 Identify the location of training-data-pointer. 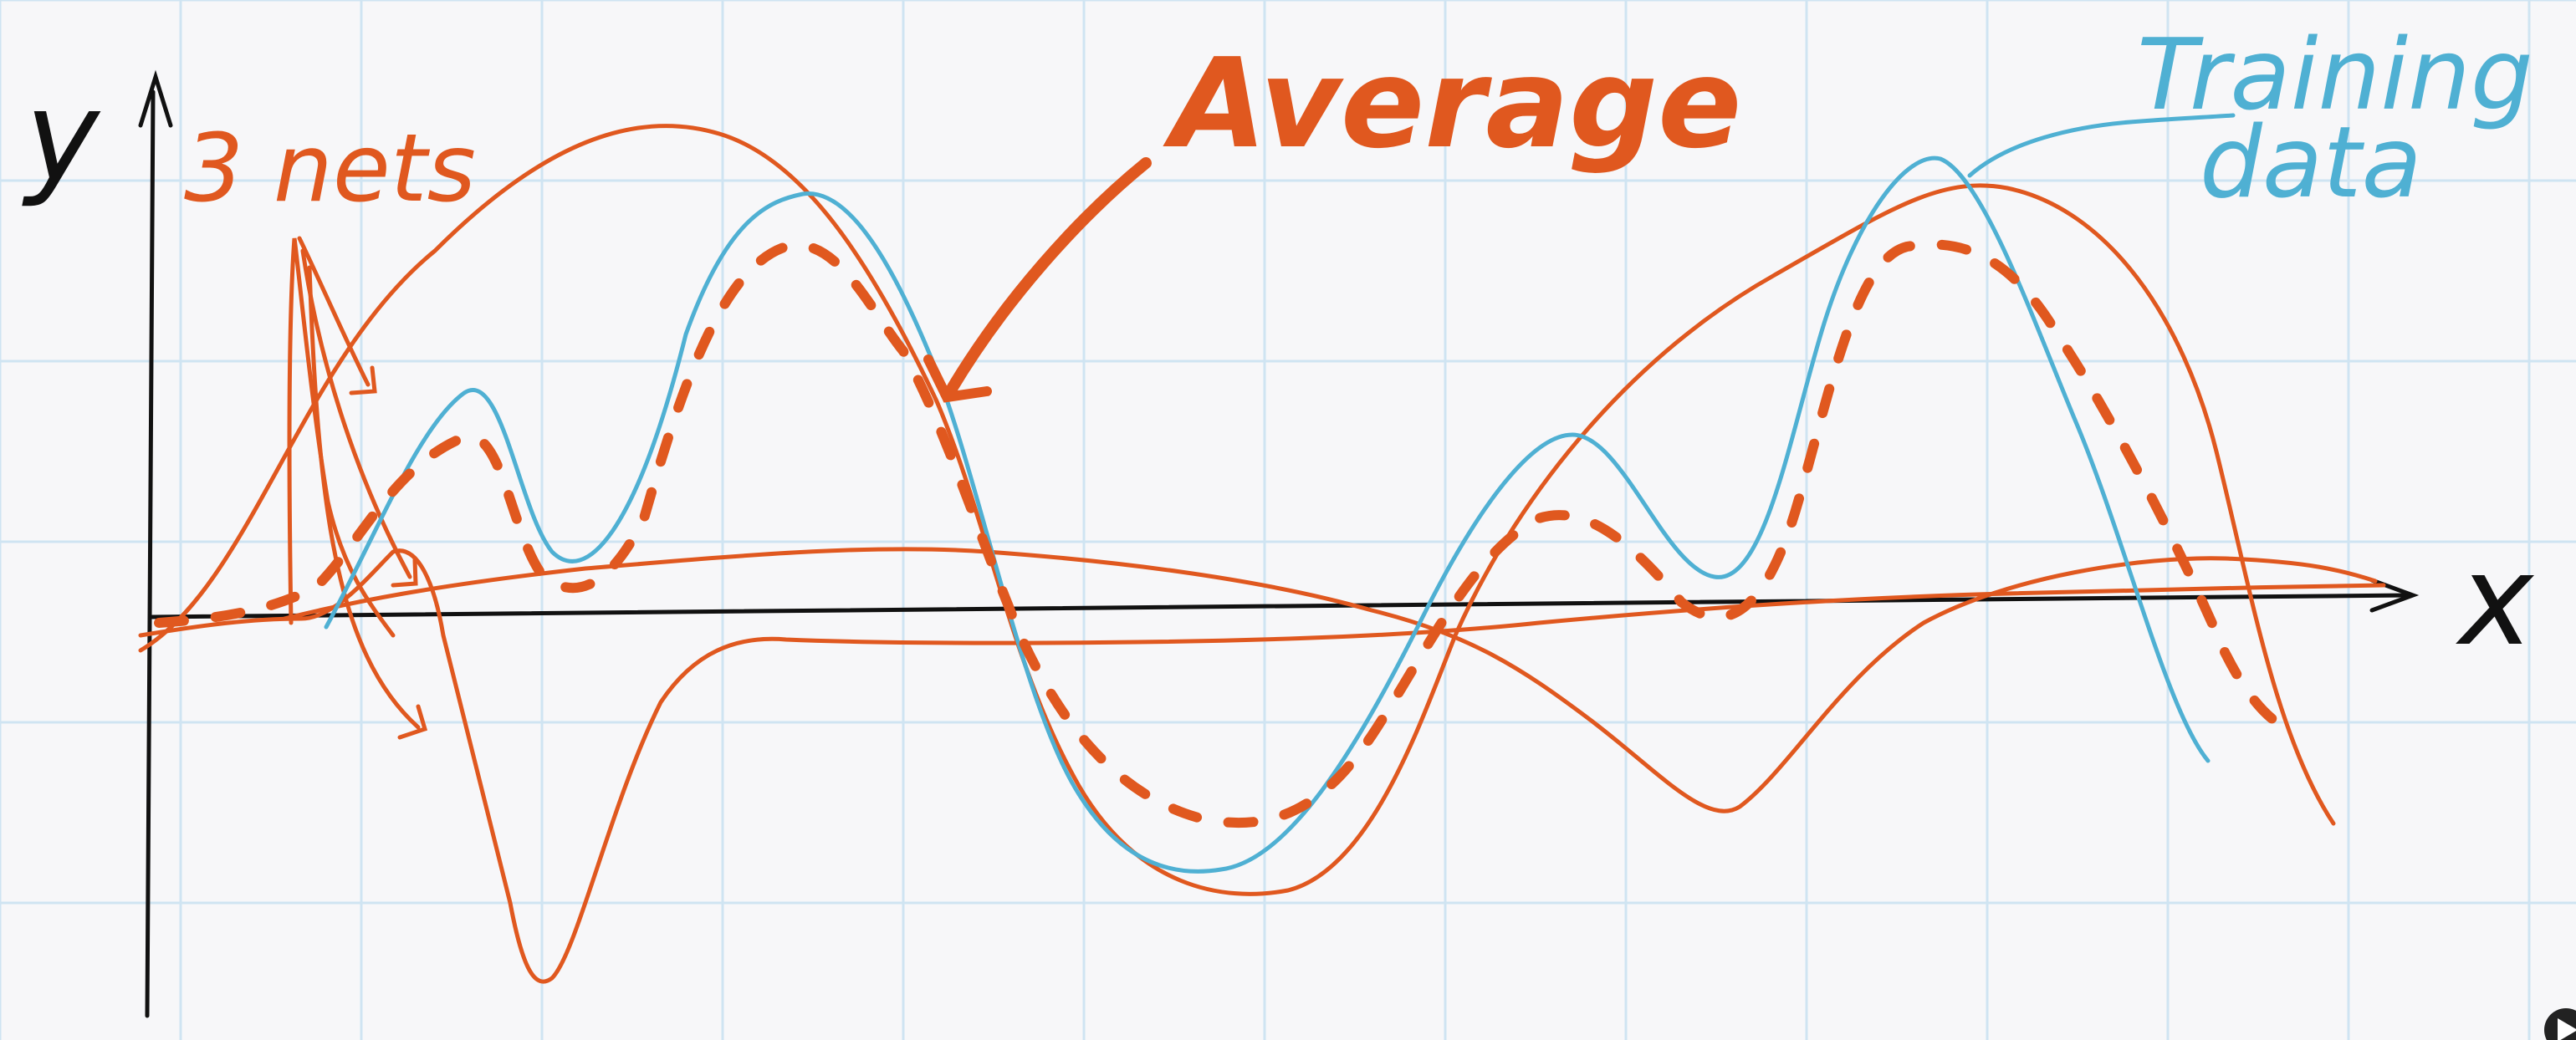
(2101, 145).